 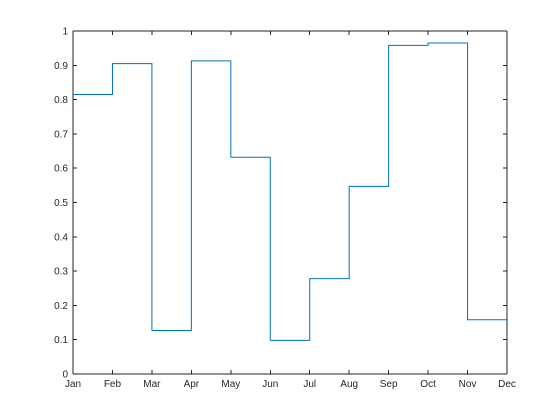 I want to click on y-tick-label-0-5: 0.5, so click(x=61, y=203).